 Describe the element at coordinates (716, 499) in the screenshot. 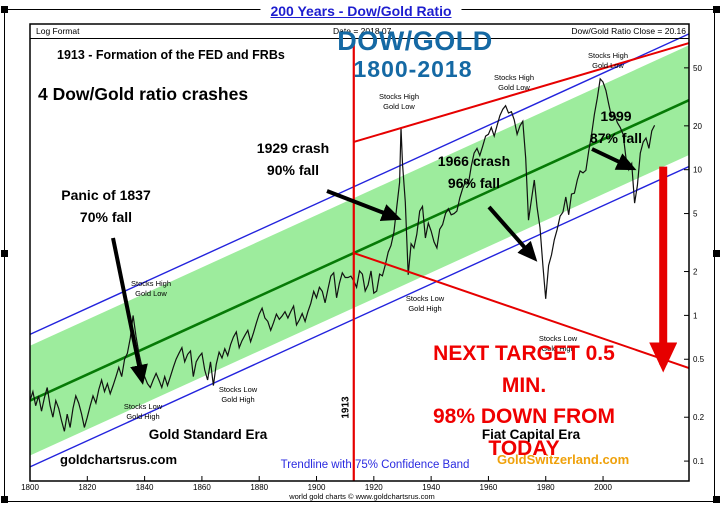

I see `selection-handle-bottom-right` at that location.